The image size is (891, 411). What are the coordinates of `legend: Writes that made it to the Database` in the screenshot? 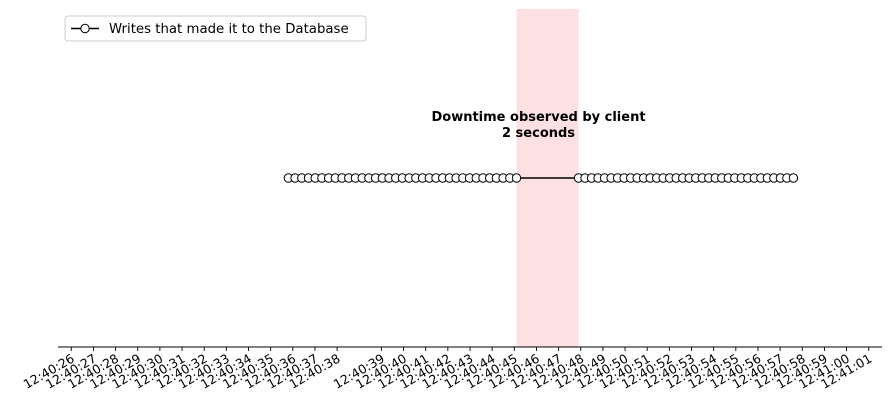 It's located at (215, 28).